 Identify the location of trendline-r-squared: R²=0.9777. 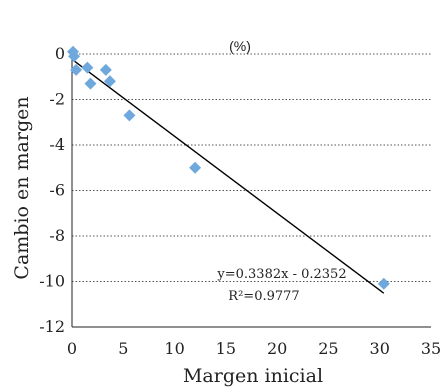
(263, 296).